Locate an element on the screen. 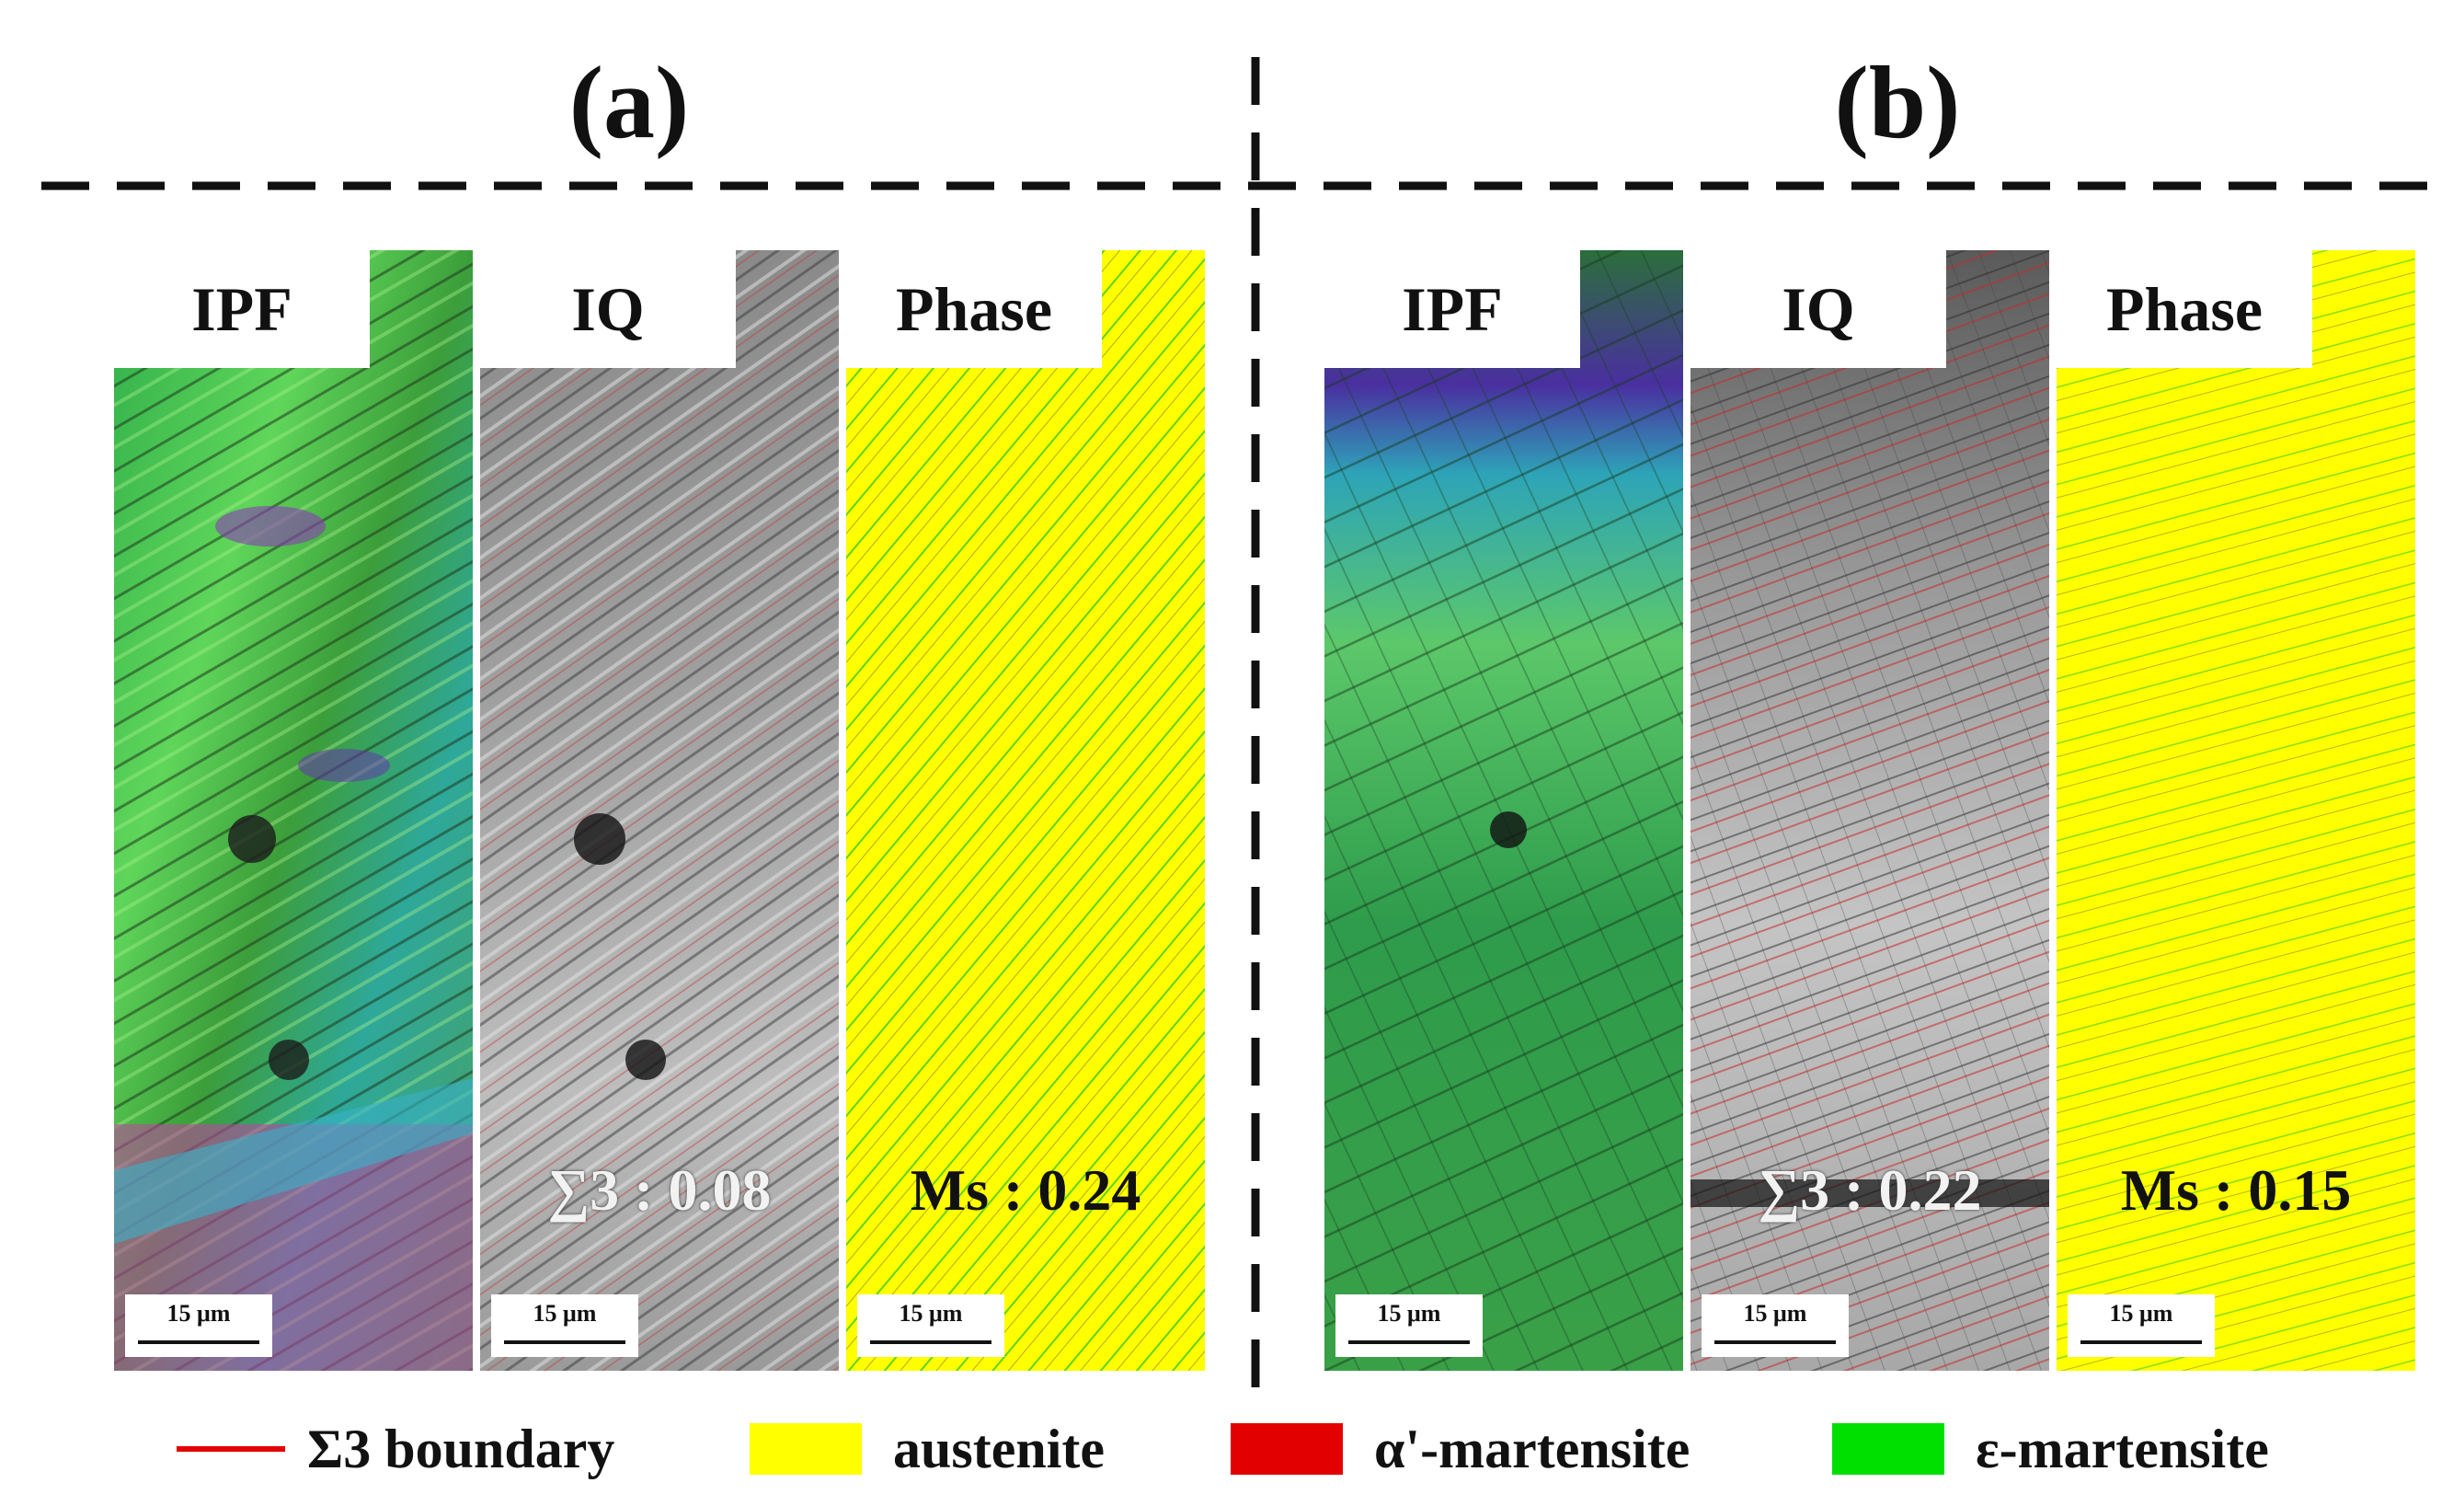 The image size is (2464, 1506). sigma3-fraction: ∑3 : 0.22 is located at coordinates (1870, 1190).